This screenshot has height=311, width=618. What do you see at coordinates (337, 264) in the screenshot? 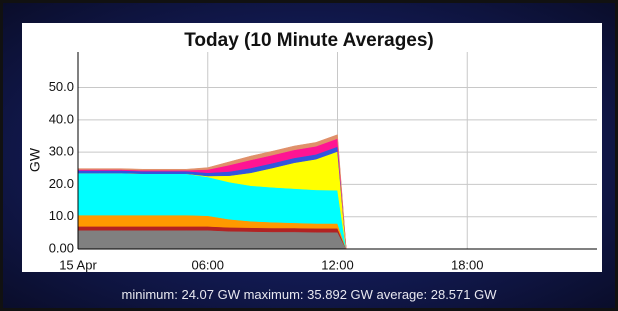
I see `x-tick-label: 12:00` at bounding box center [337, 264].